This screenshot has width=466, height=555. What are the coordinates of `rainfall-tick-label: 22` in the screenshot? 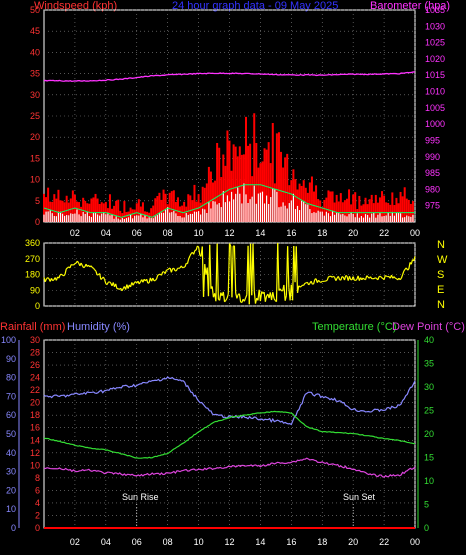 It's located at (35, 390).